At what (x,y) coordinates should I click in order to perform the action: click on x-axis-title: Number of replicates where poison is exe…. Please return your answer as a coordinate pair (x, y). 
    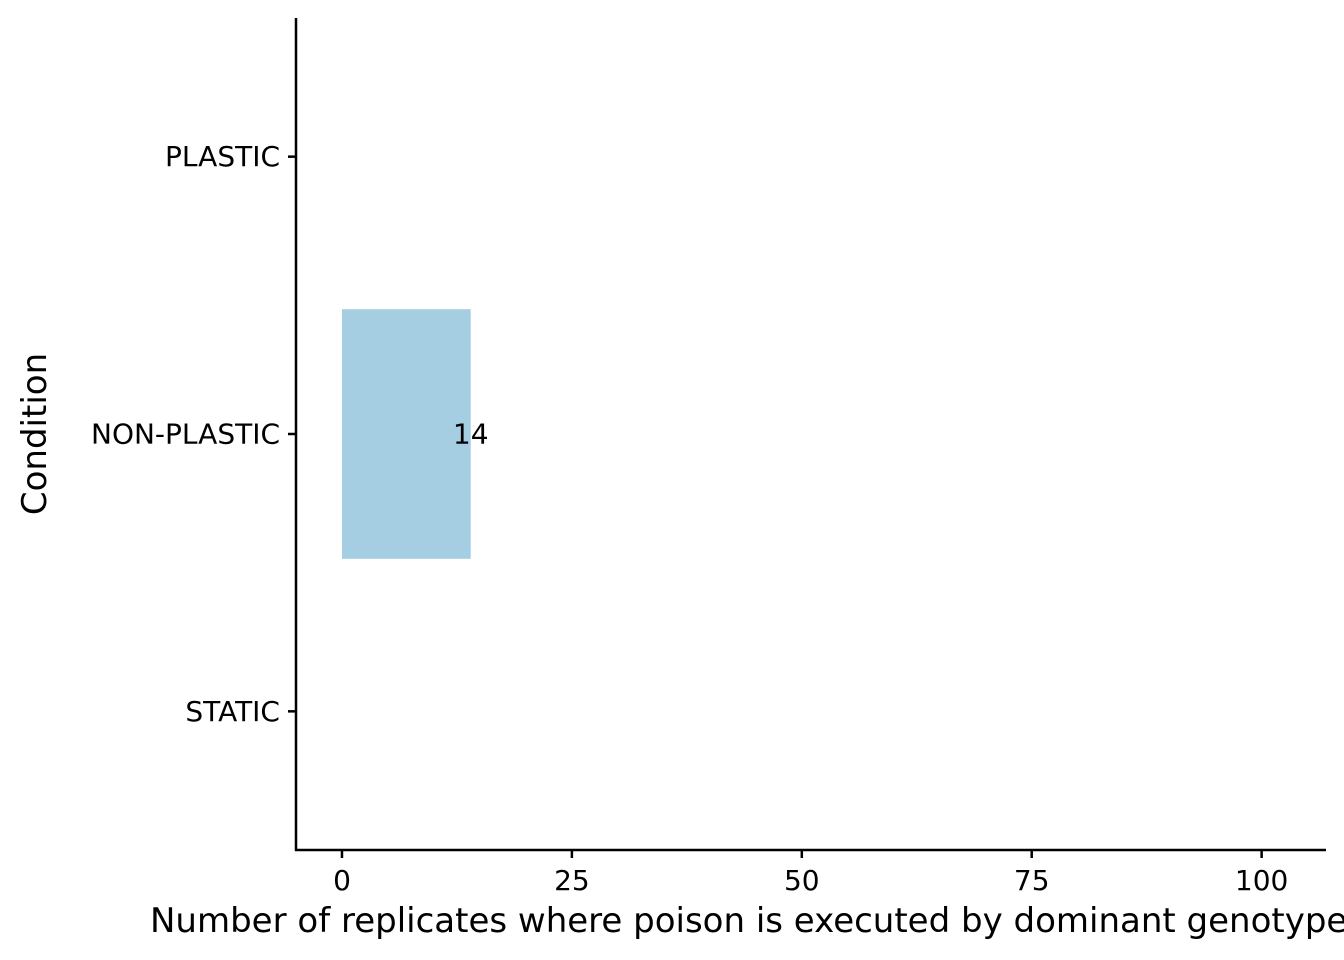
    Looking at the image, I should click on (747, 921).